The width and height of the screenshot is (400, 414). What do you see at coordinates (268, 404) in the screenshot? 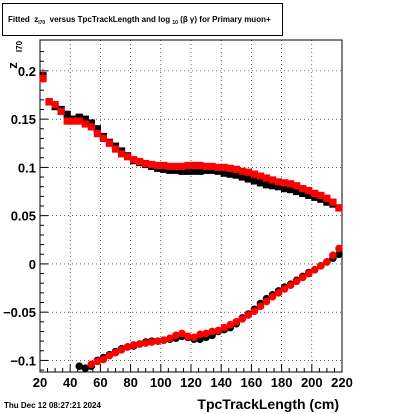
I see `x-axis-label: TpcTrackLength (cm)` at bounding box center [268, 404].